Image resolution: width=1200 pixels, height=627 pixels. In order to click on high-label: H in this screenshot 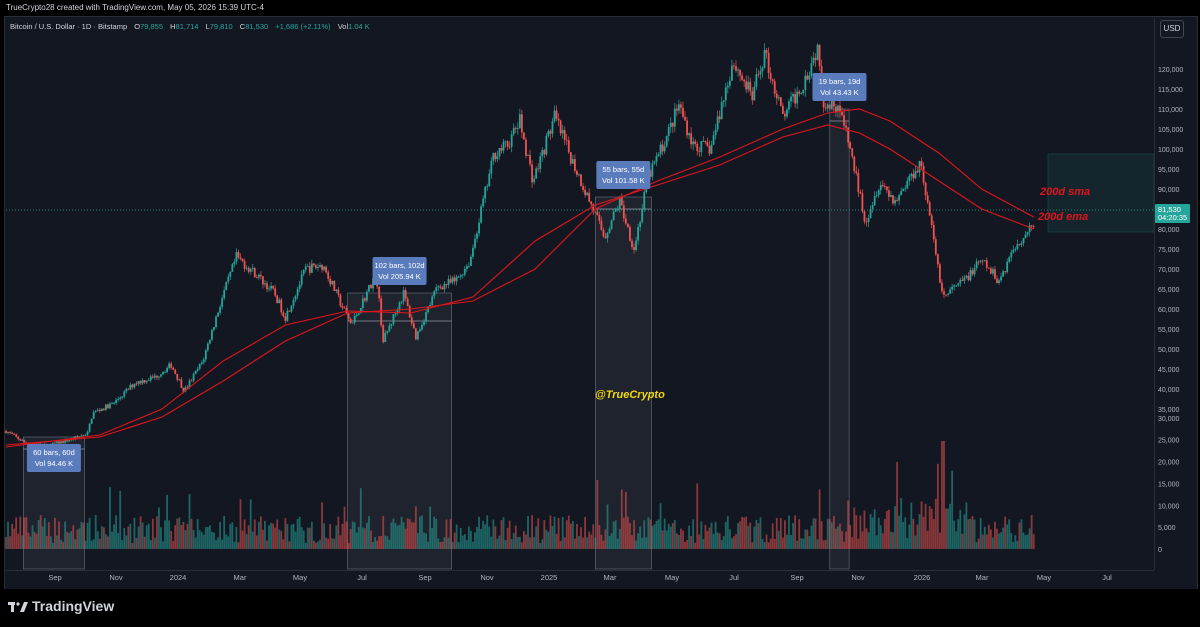, I will do `click(173, 26)`.